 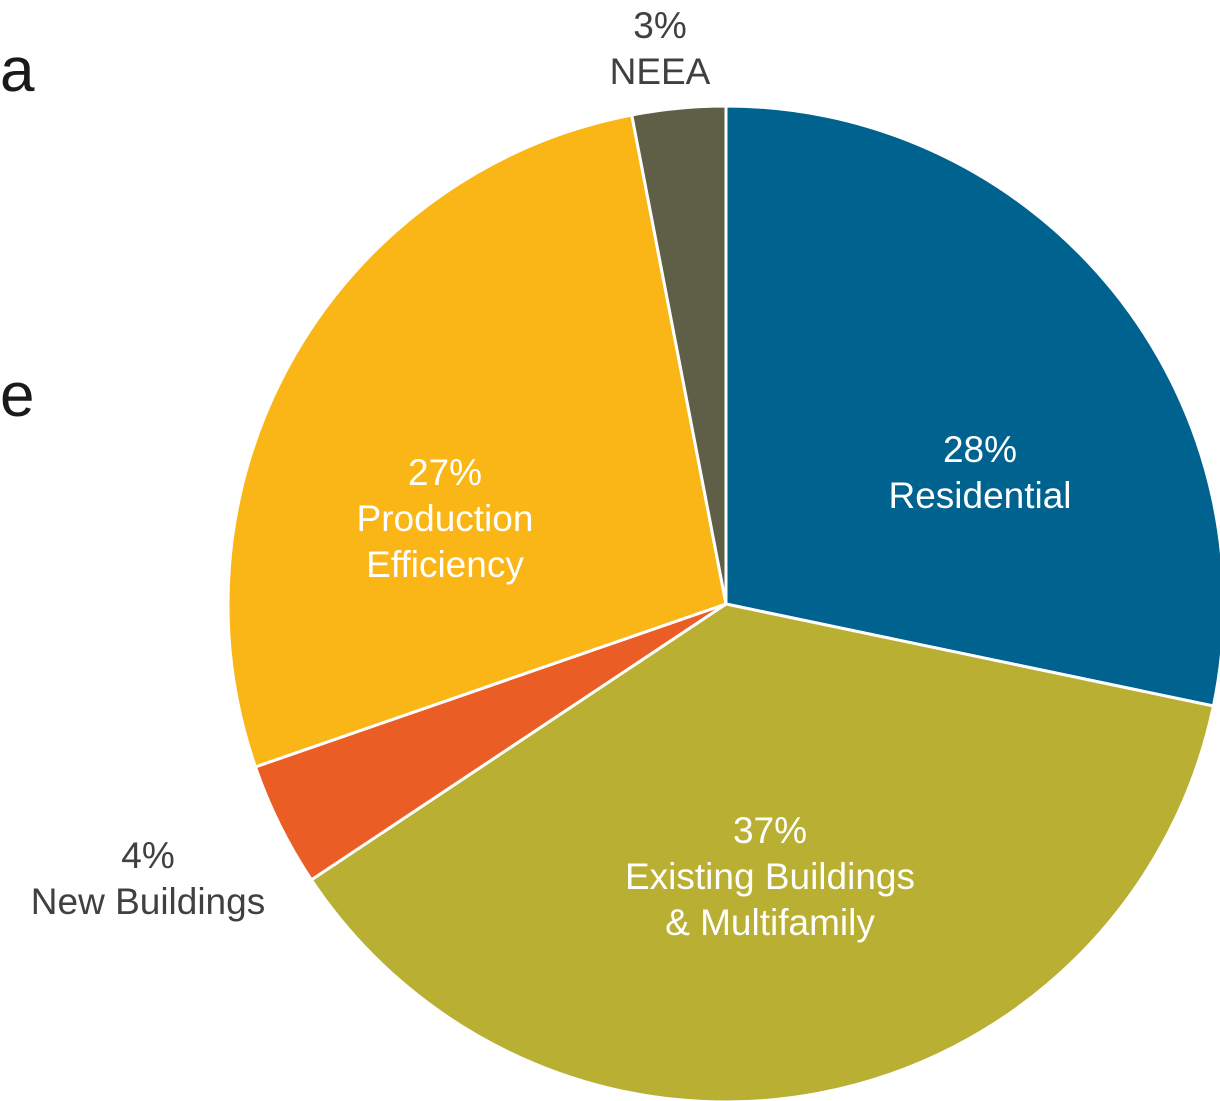 I want to click on label-category-line: Existing Buildings, so click(x=770, y=876).